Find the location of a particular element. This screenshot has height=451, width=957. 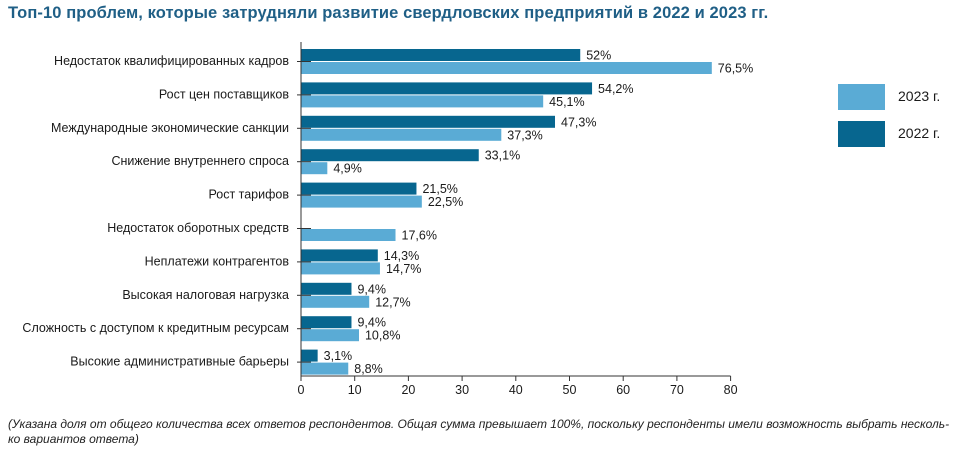

data-label-2022: 21,5% is located at coordinates (439, 189).